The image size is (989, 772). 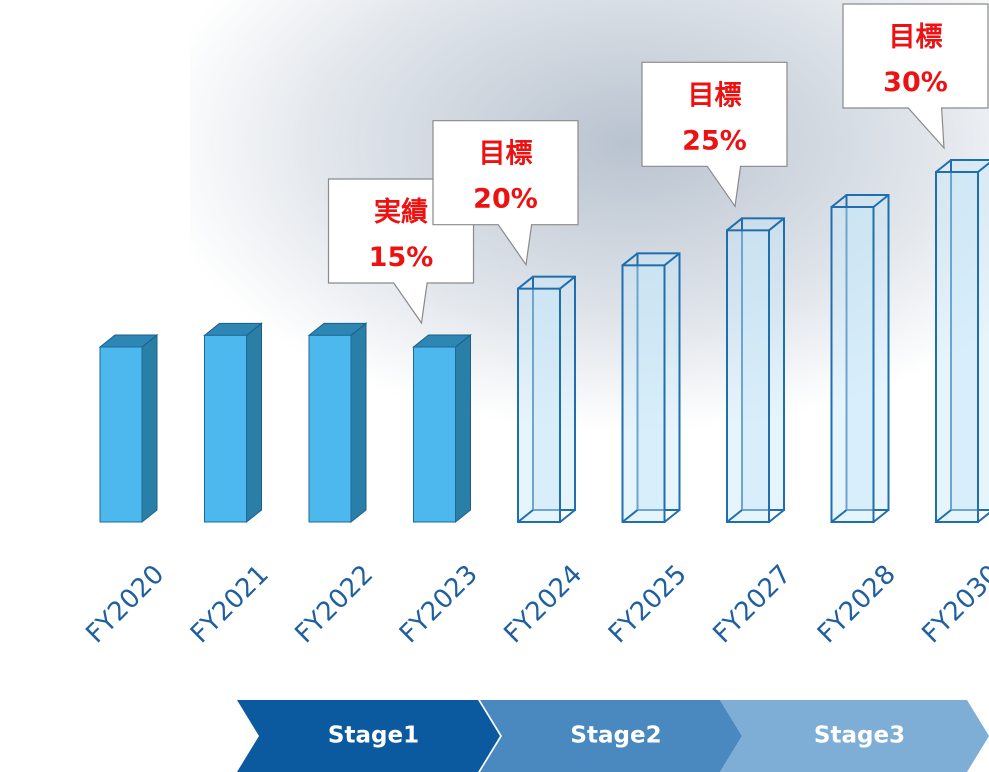 What do you see at coordinates (439, 604) in the screenshot?
I see `x-tick-label: FY2023` at bounding box center [439, 604].